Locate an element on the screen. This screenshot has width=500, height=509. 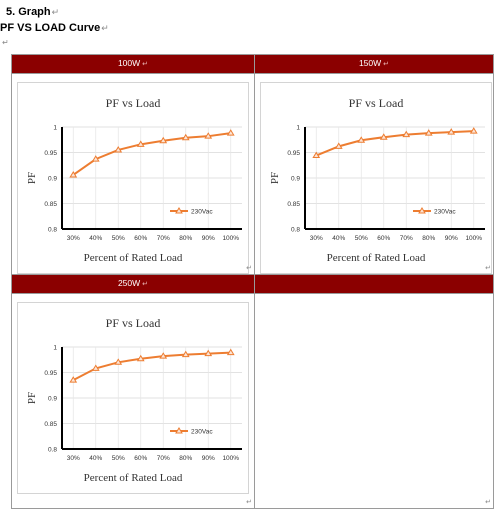
panel-header-250w: 250W ↵ is located at coordinates (133, 284).